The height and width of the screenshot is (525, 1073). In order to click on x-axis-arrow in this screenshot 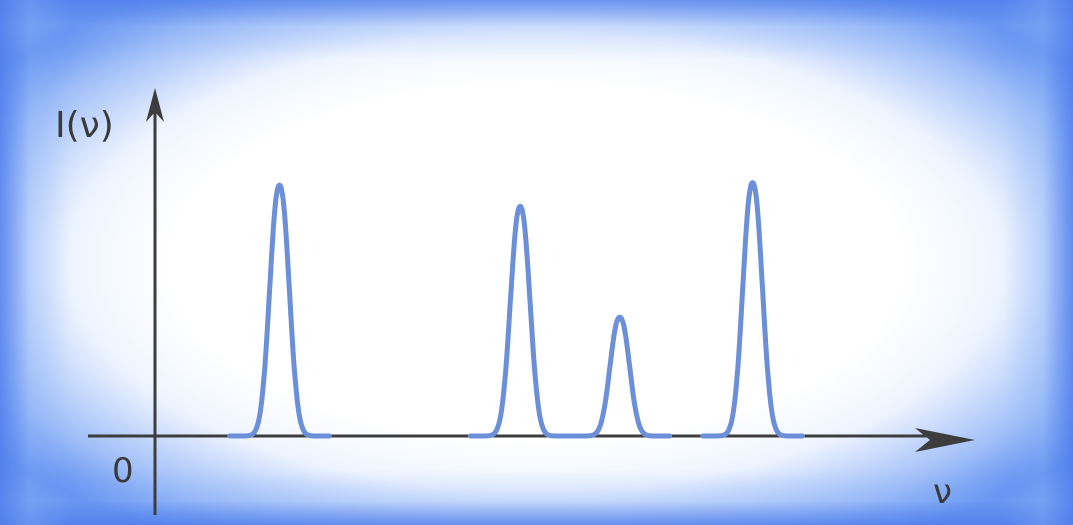, I will do `click(945, 440)`.